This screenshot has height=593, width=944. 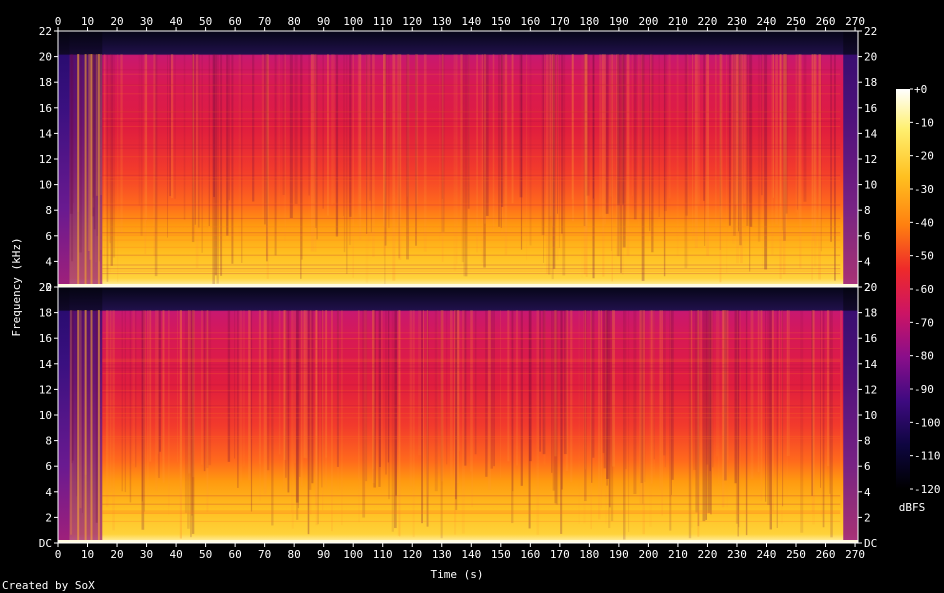 I want to click on y-tick-label: 14, so click(x=46, y=133).